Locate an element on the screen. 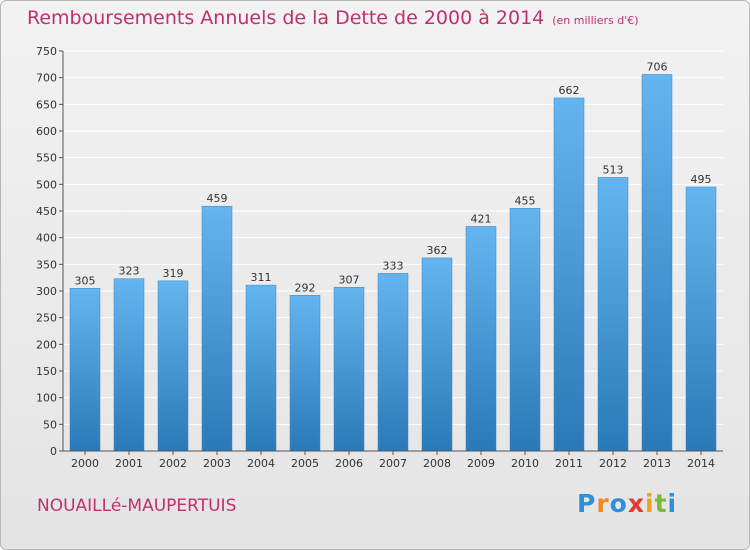  y-tick-label-100: 100 is located at coordinates (46, 398).